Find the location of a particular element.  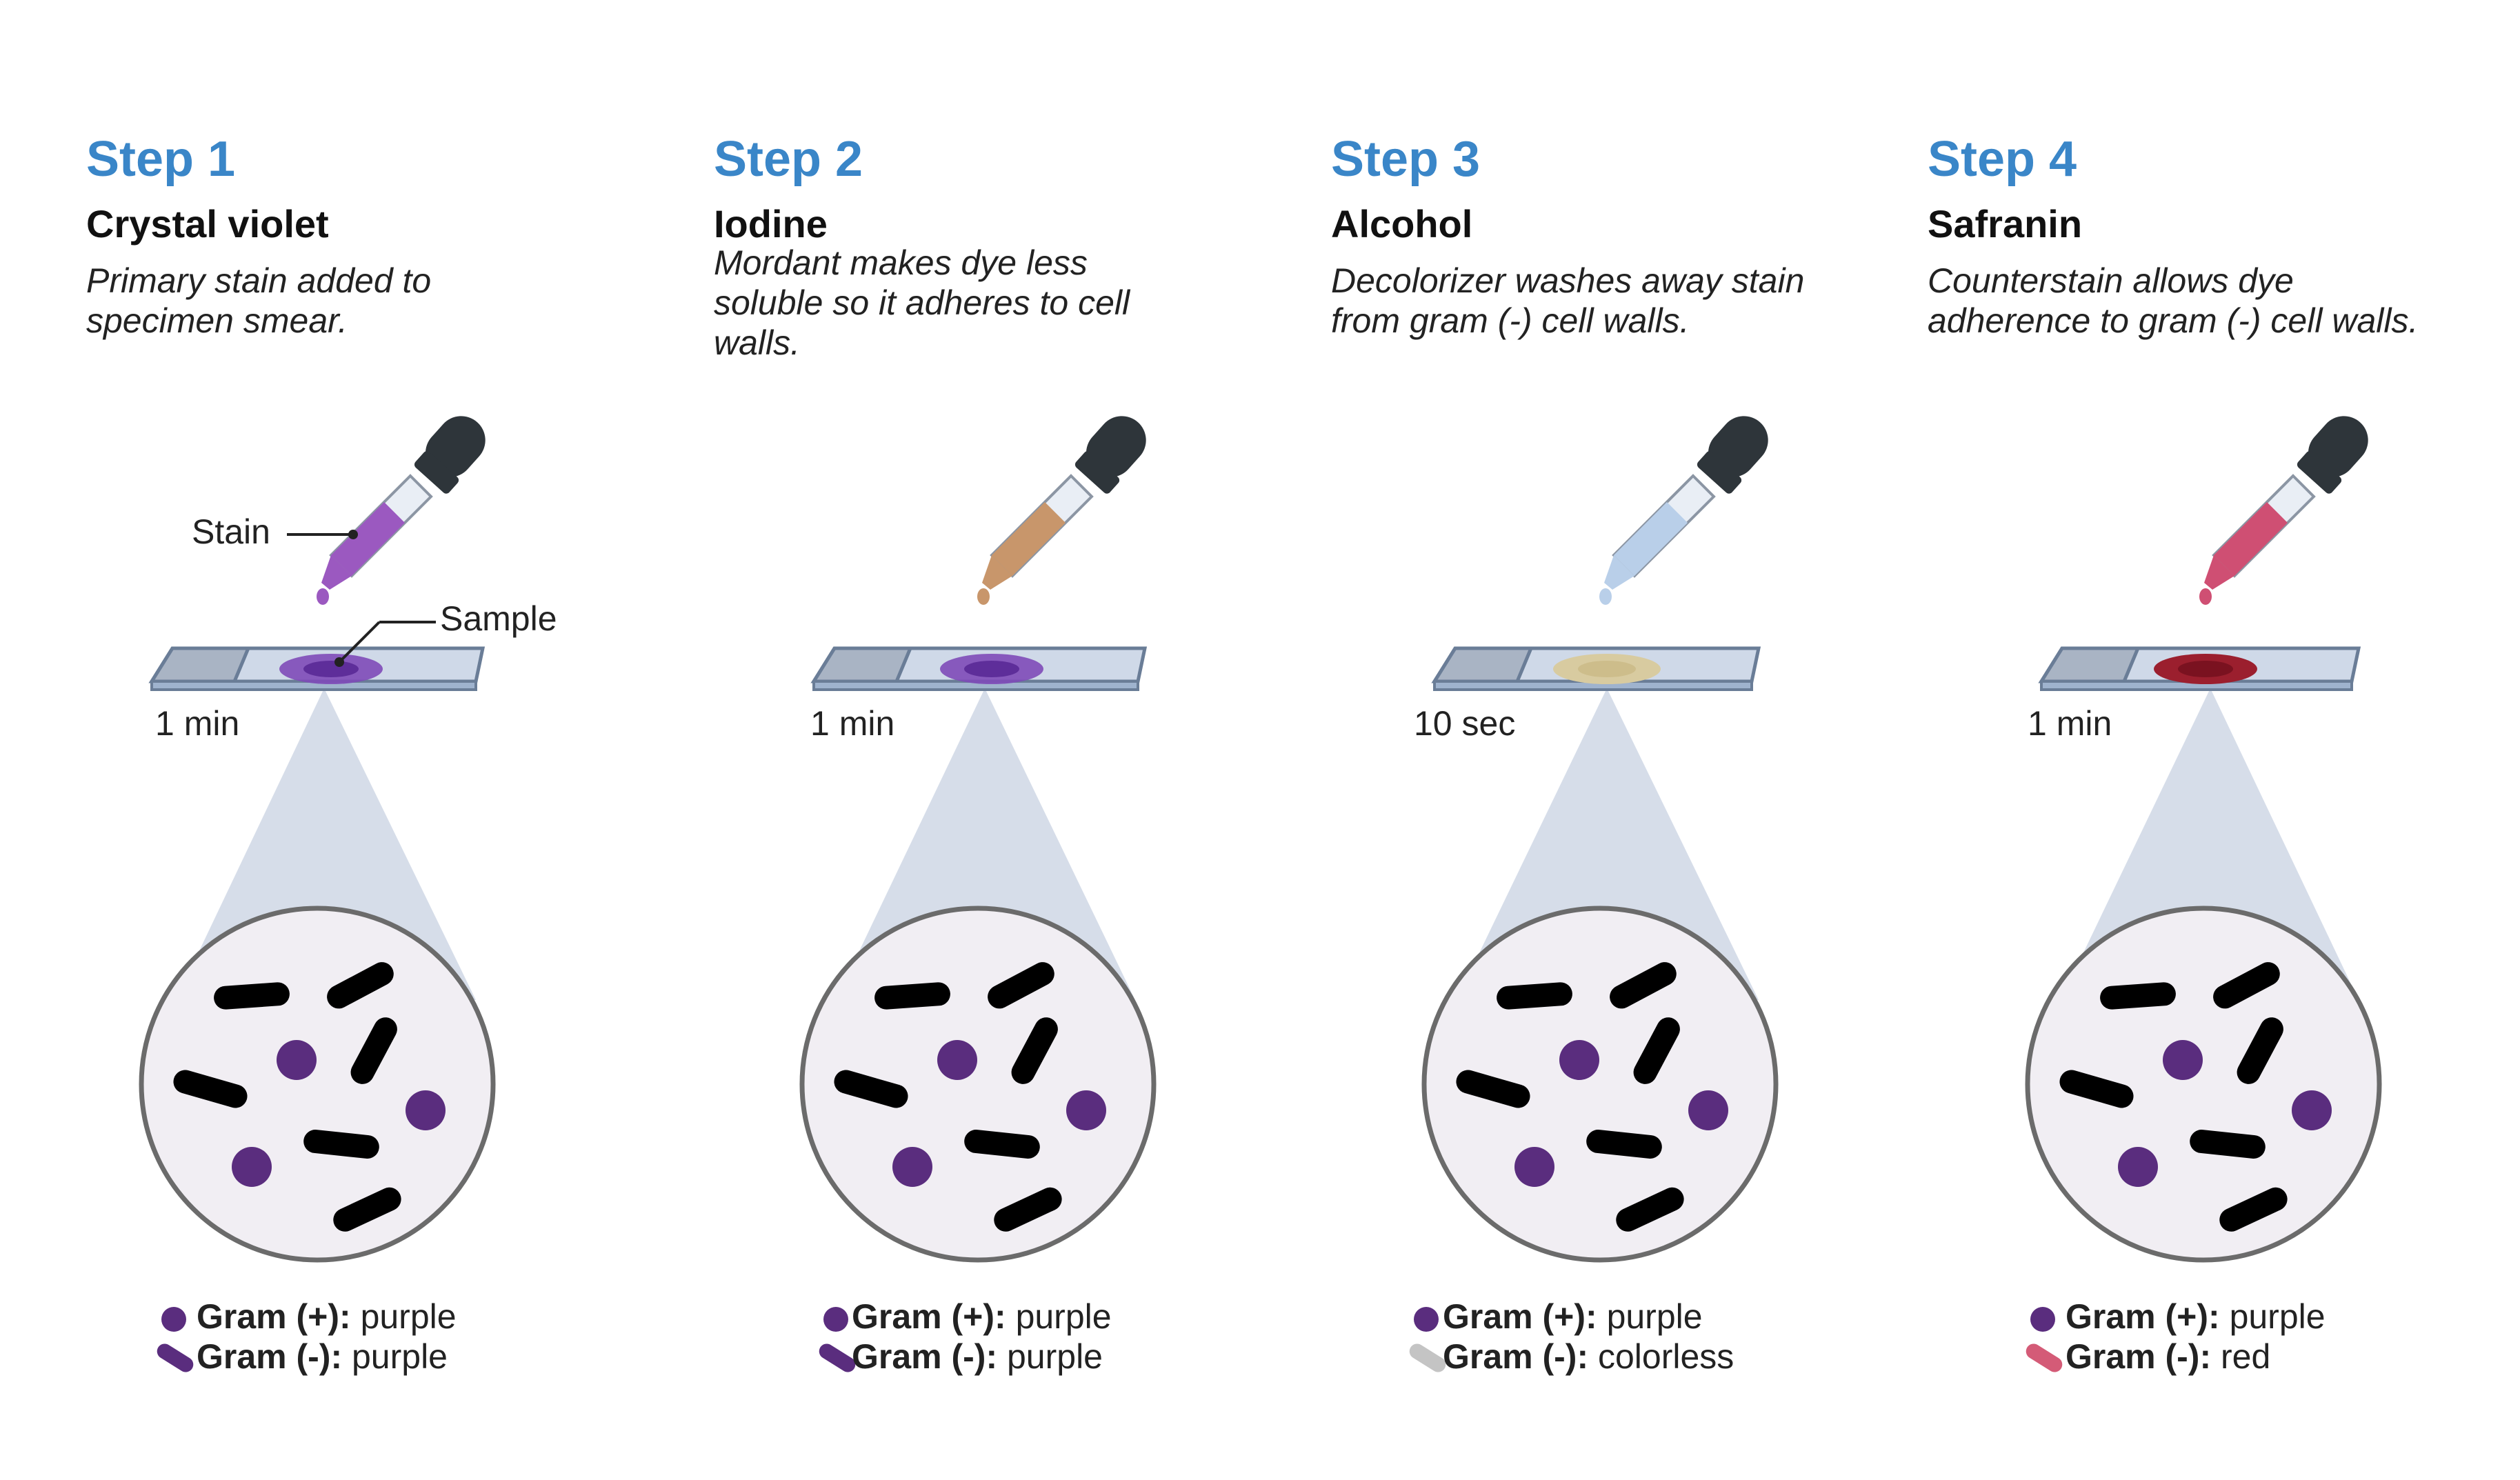

stain-callout: Stain is located at coordinates (231, 531).